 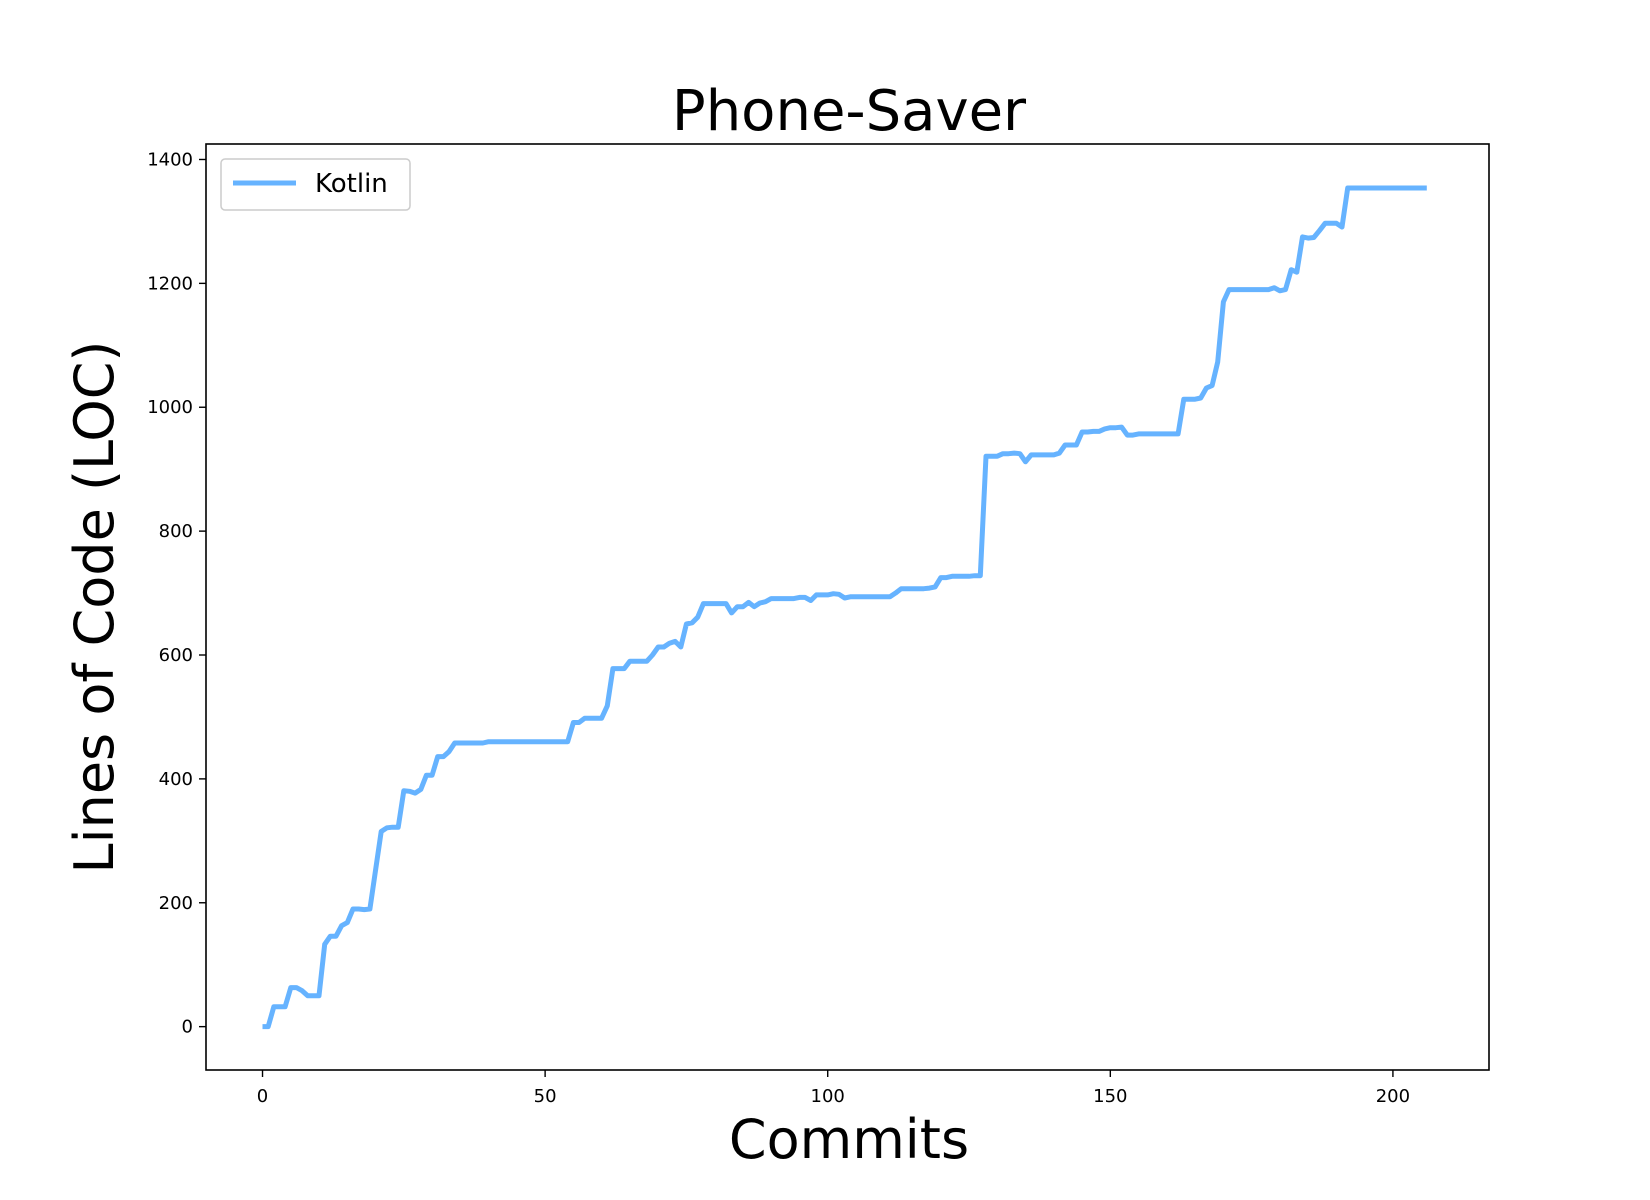 I want to click on y-tick-label: 1000, so click(x=170, y=407).